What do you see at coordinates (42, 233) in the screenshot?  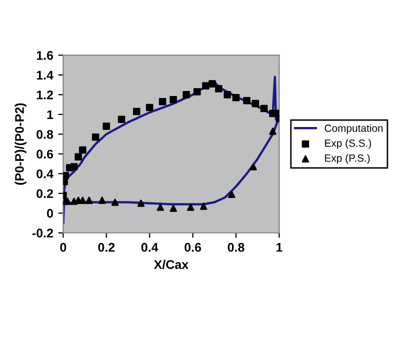 I see `y-tick-label: -0.2` at bounding box center [42, 233].